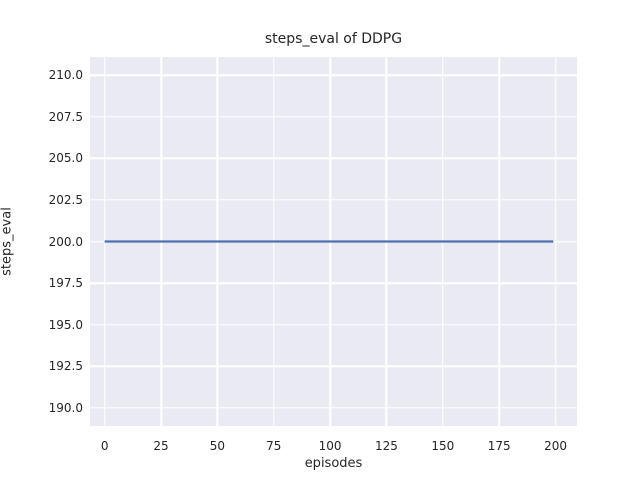  What do you see at coordinates (65, 158) in the screenshot?
I see `y-tick-label: 205.0` at bounding box center [65, 158].